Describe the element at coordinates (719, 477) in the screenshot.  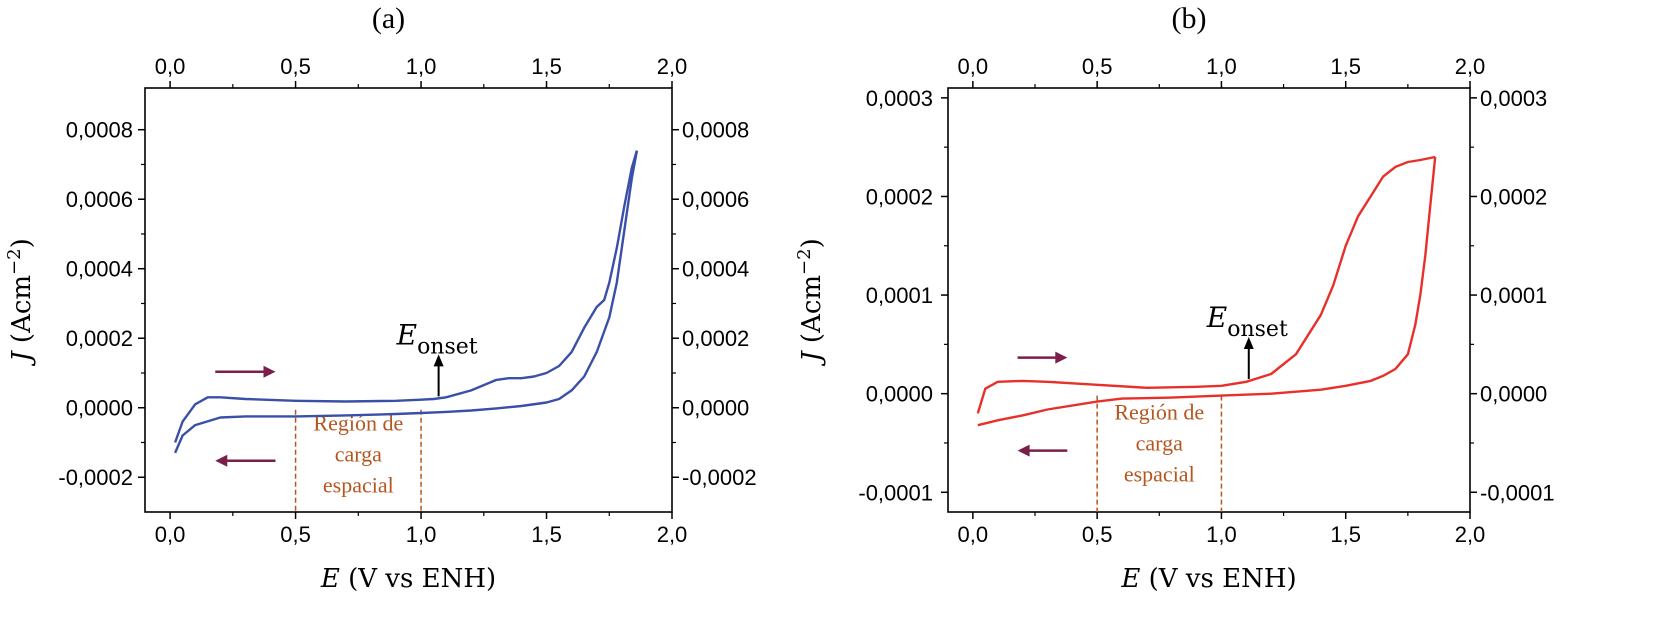
I see `y-tick-label-right: -0,0002` at that location.